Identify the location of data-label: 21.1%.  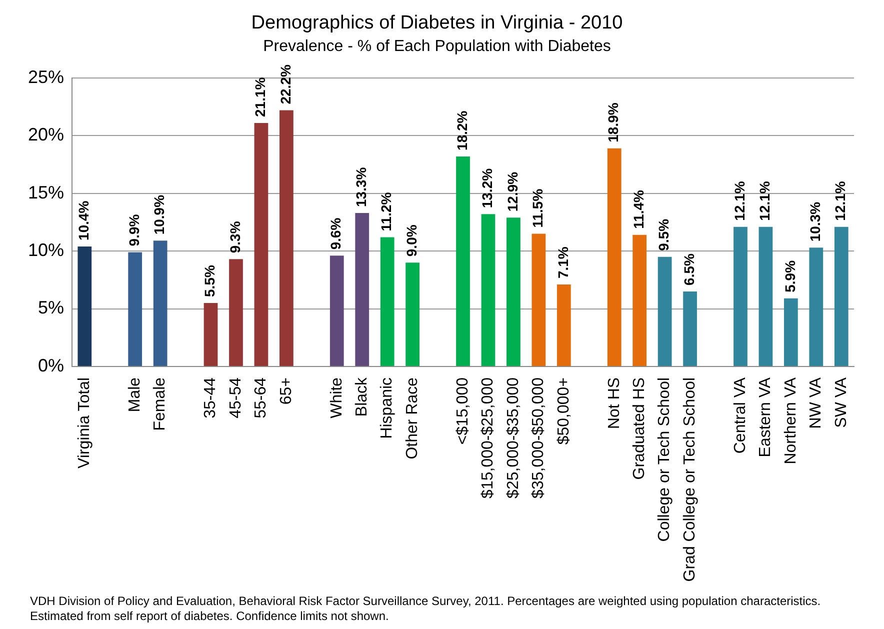
(260, 96).